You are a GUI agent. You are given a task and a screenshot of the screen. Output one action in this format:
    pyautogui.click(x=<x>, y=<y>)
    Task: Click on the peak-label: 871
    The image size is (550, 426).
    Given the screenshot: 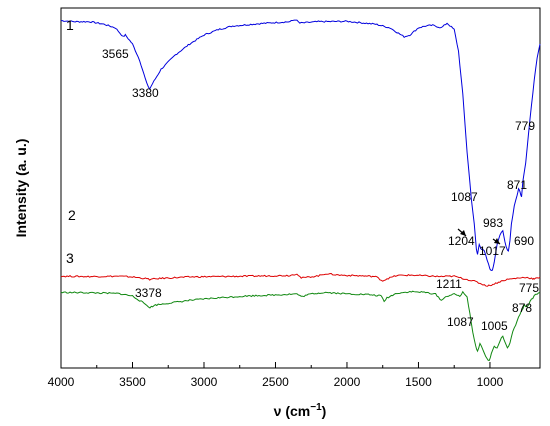 What is the action you would take?
    pyautogui.click(x=517, y=185)
    